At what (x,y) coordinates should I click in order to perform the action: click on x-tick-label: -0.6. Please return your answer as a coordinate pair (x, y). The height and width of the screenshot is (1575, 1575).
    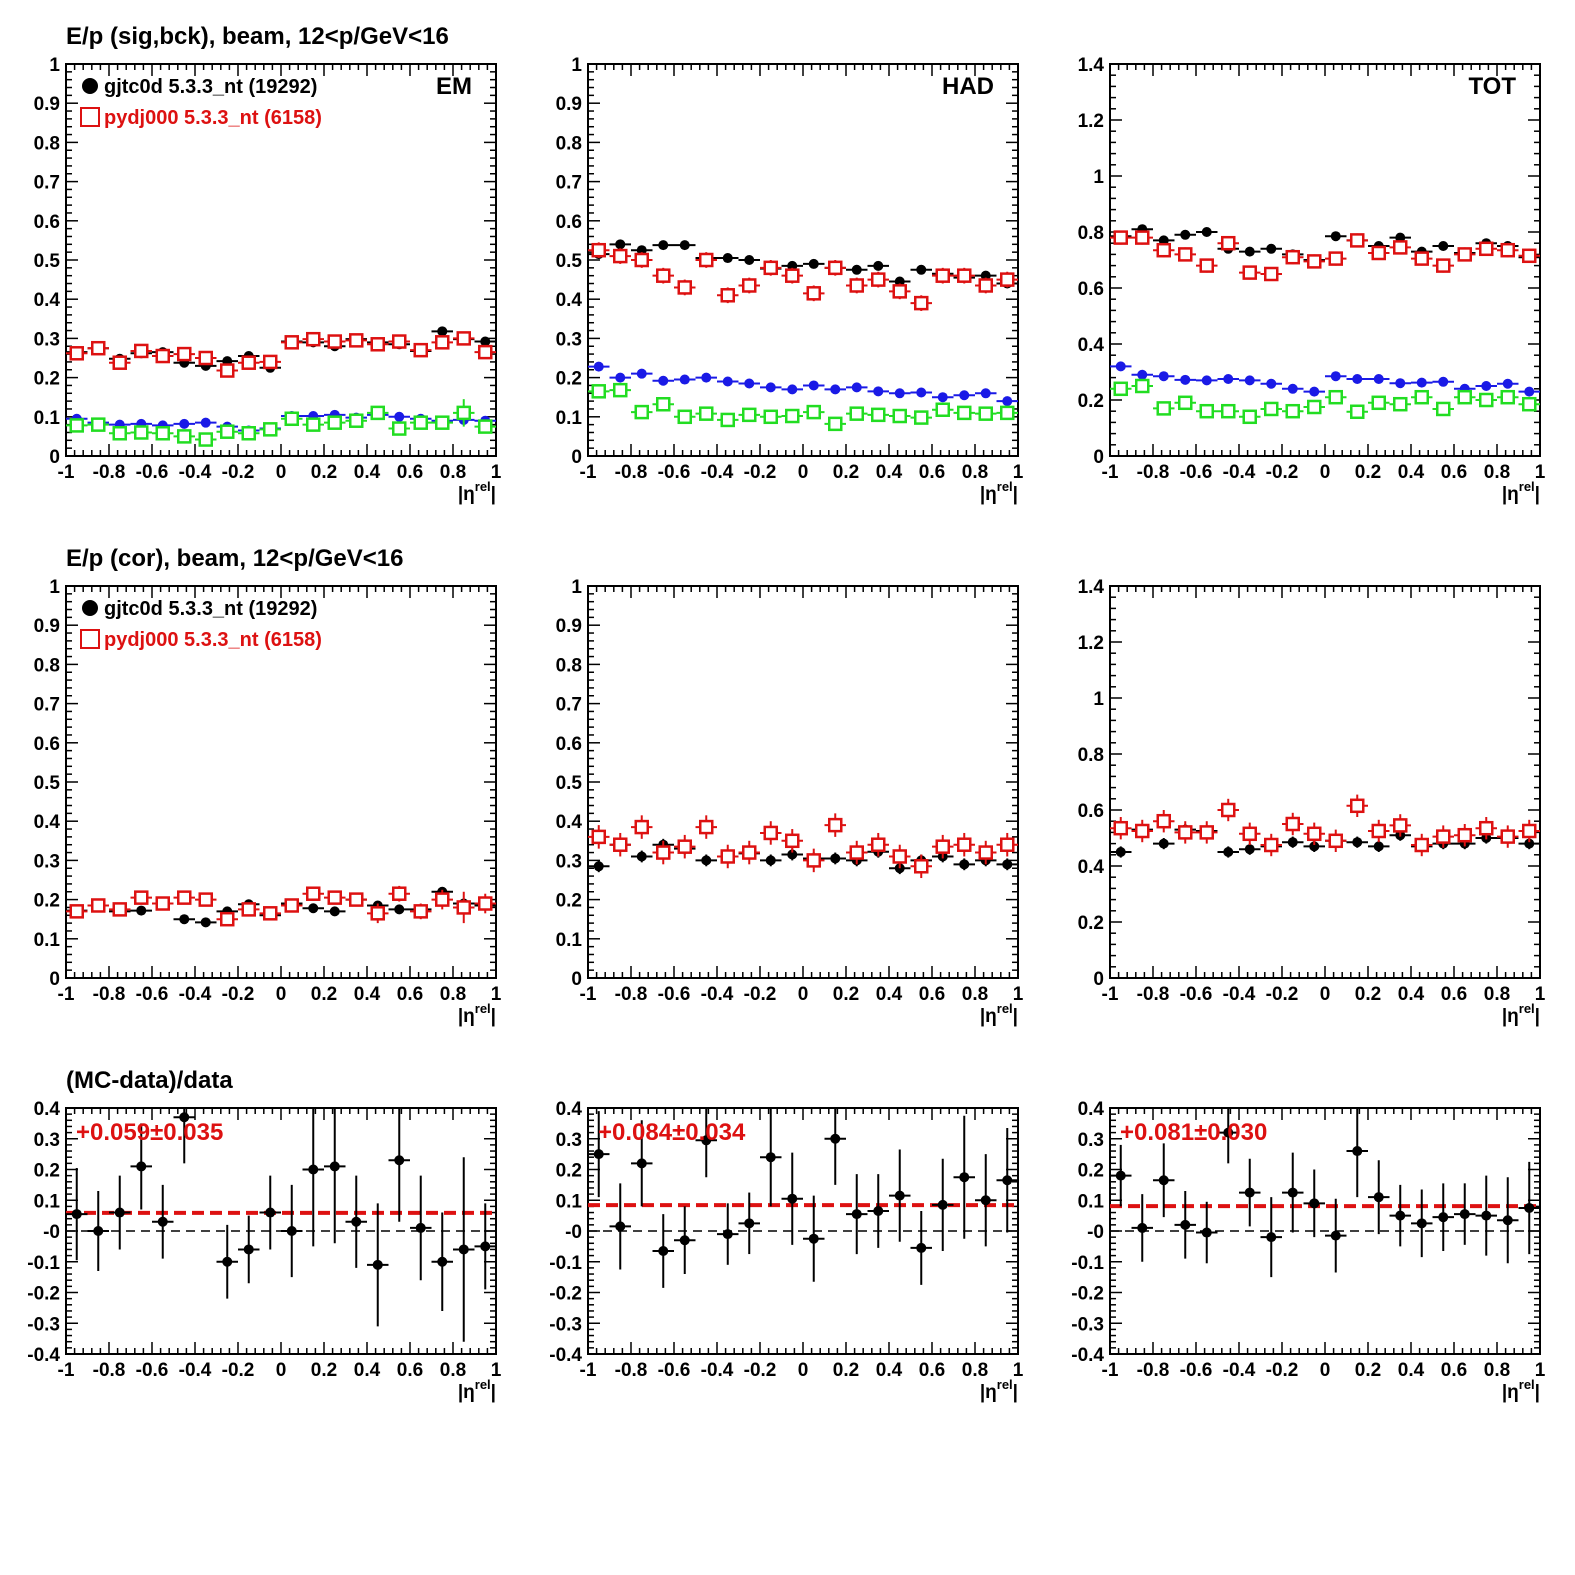
    Looking at the image, I should click on (152, 1370).